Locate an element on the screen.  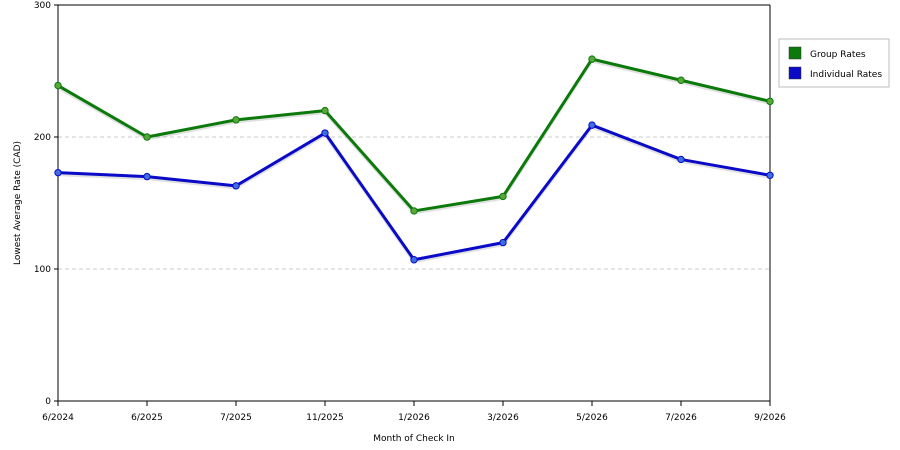
y-axis-title: Lowest Average Rate (CAD) is located at coordinates (18, 203).